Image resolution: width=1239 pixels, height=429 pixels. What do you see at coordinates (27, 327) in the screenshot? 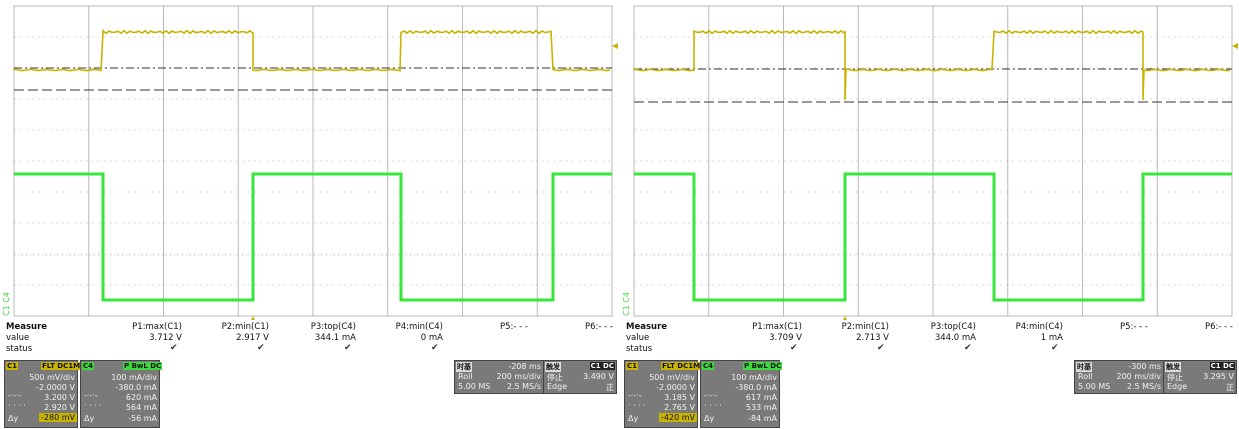
I see `measure-title: Measure` at bounding box center [27, 327].